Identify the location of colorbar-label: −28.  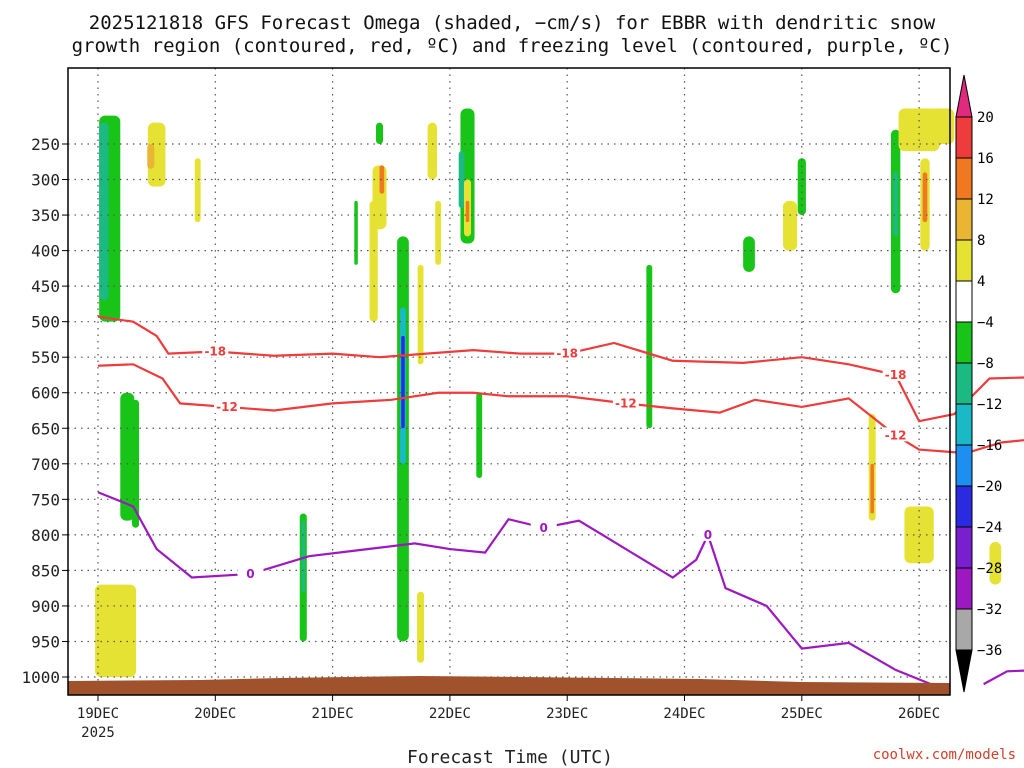
(989, 569).